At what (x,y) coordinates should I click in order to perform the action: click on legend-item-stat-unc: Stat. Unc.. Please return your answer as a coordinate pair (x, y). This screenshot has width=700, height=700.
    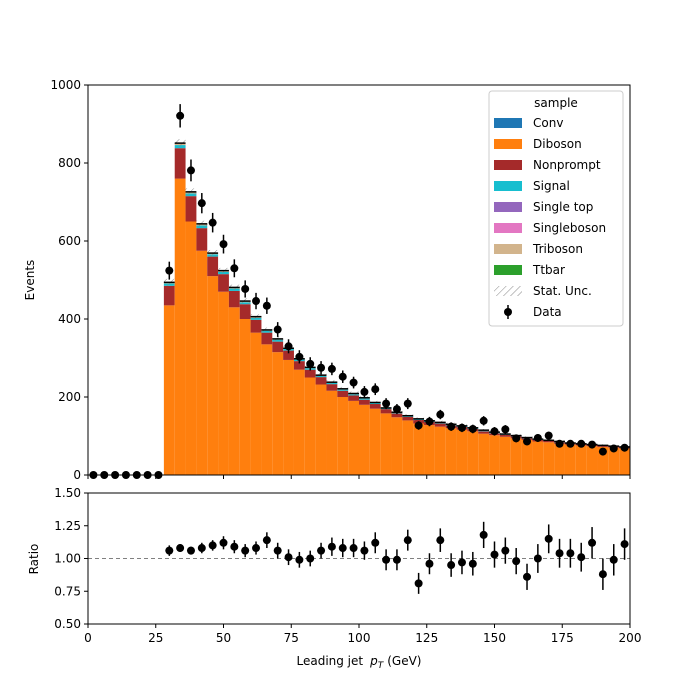
    Looking at the image, I should click on (543, 291).